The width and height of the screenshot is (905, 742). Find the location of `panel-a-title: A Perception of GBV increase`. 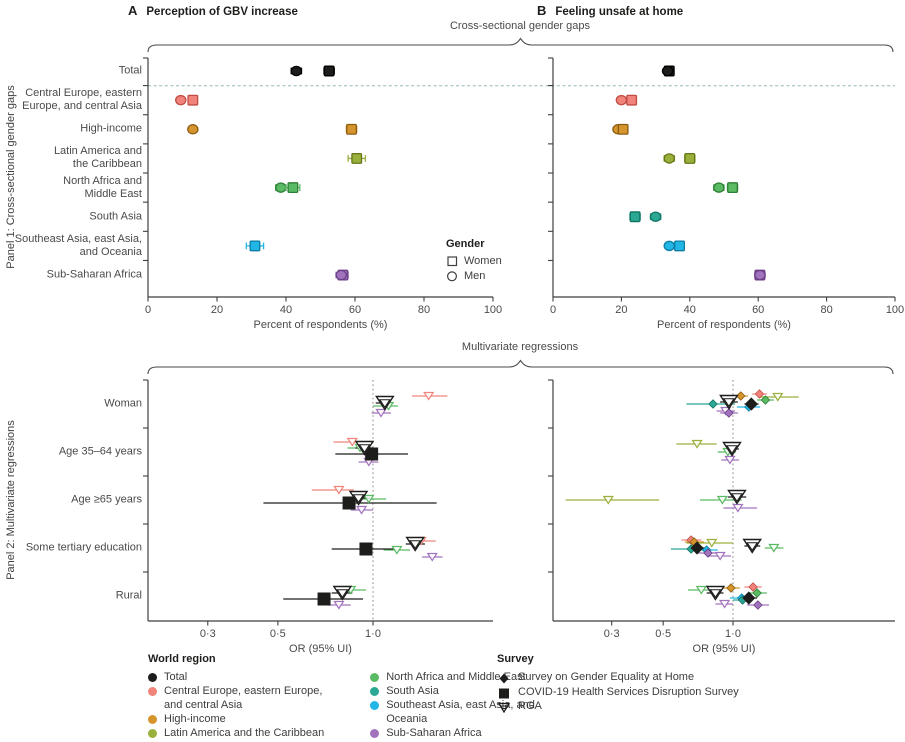

panel-a-title: A Perception of GBV increase is located at coordinates (213, 10).